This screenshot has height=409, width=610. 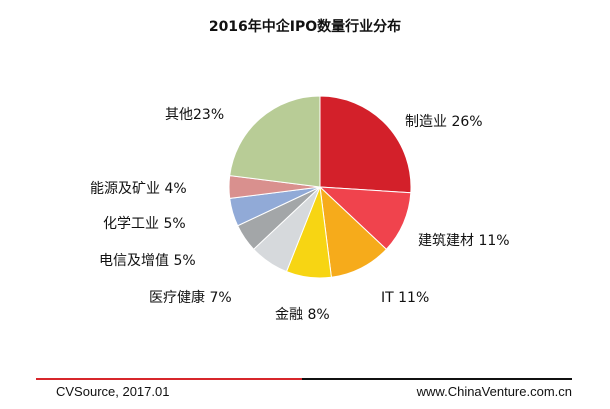 I want to click on slice-label-manufacturing: 制造业 26%, so click(x=444, y=122).